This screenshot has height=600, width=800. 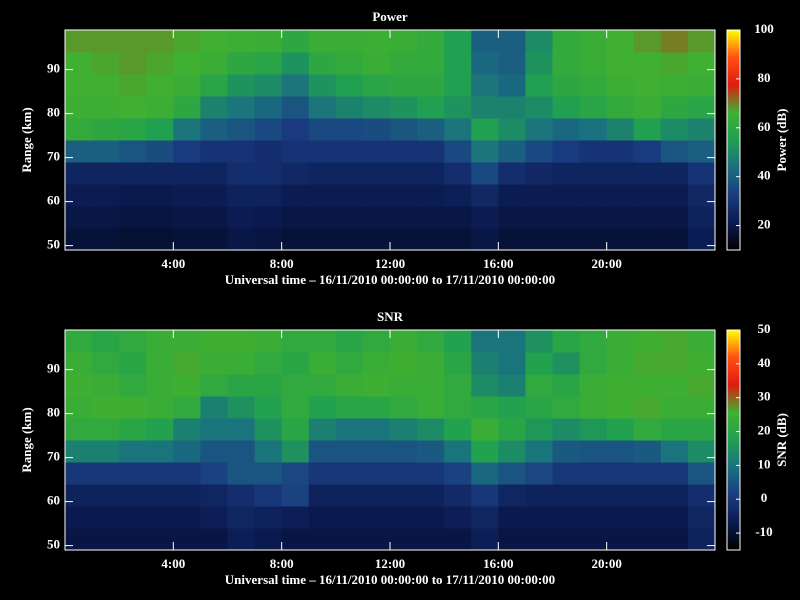 I want to click on y-tick-label: 70, so click(x=53, y=156).